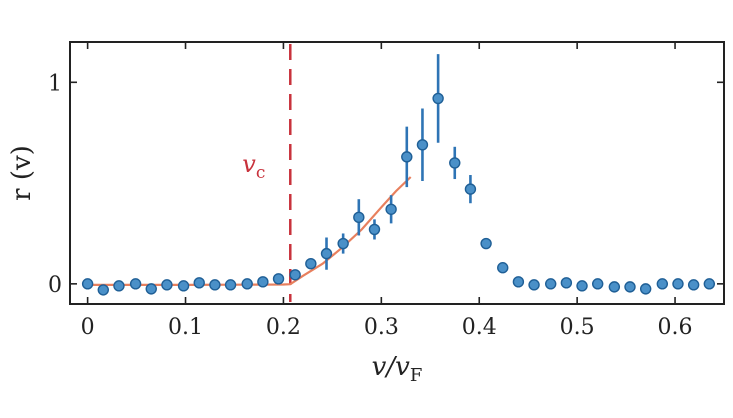 This screenshot has width=733, height=418. Describe the element at coordinates (88, 327) in the screenshot. I see `x-tick-label: 0` at that location.